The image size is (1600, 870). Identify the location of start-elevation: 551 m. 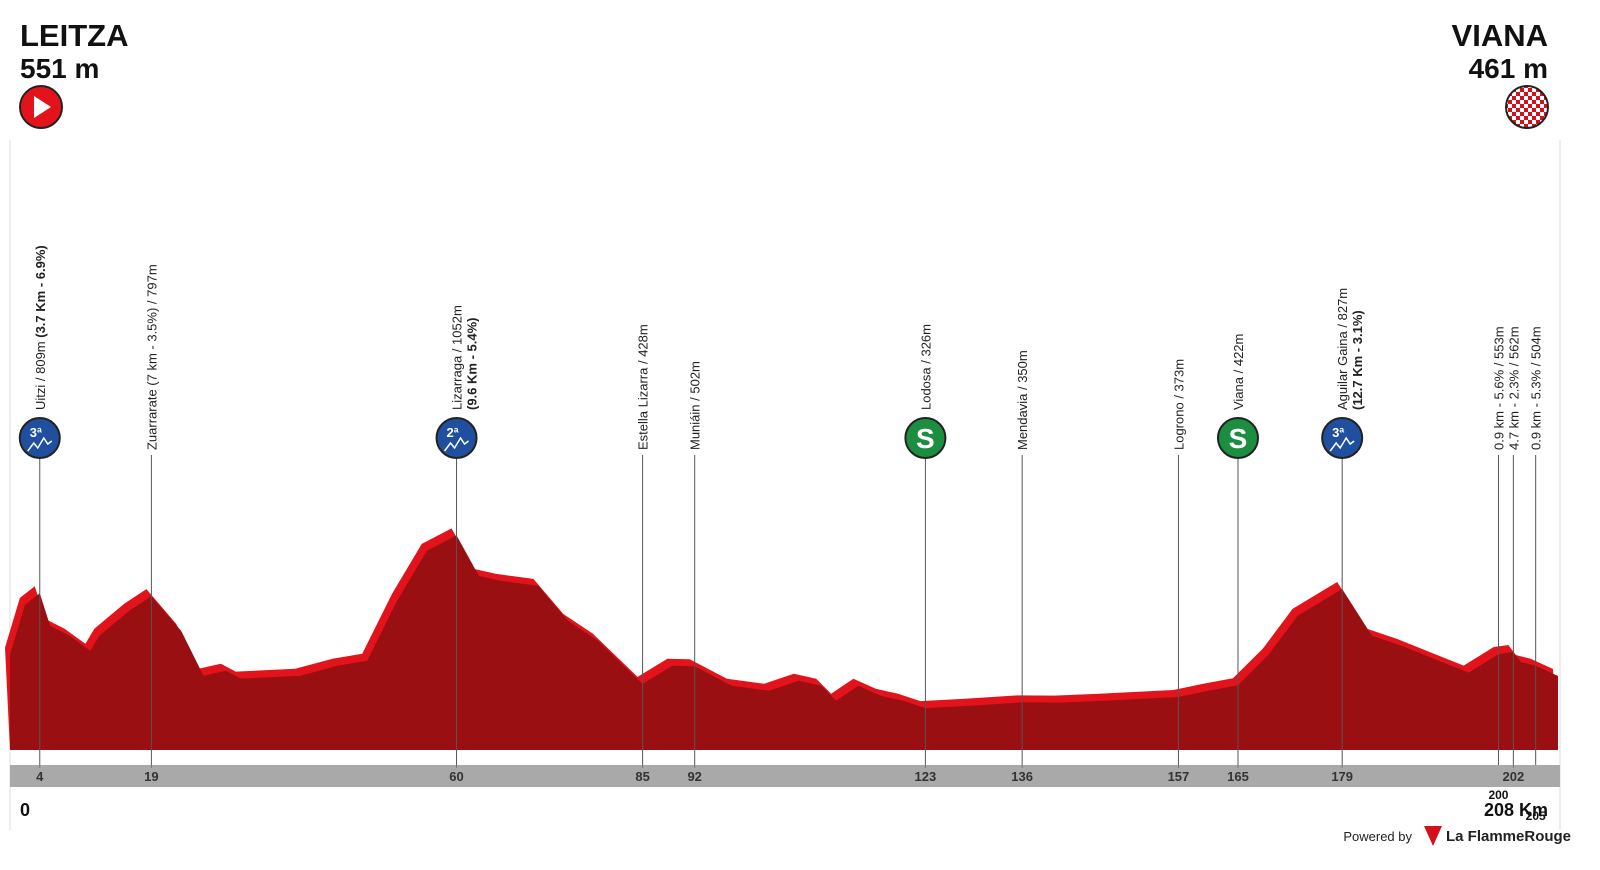
(59, 68).